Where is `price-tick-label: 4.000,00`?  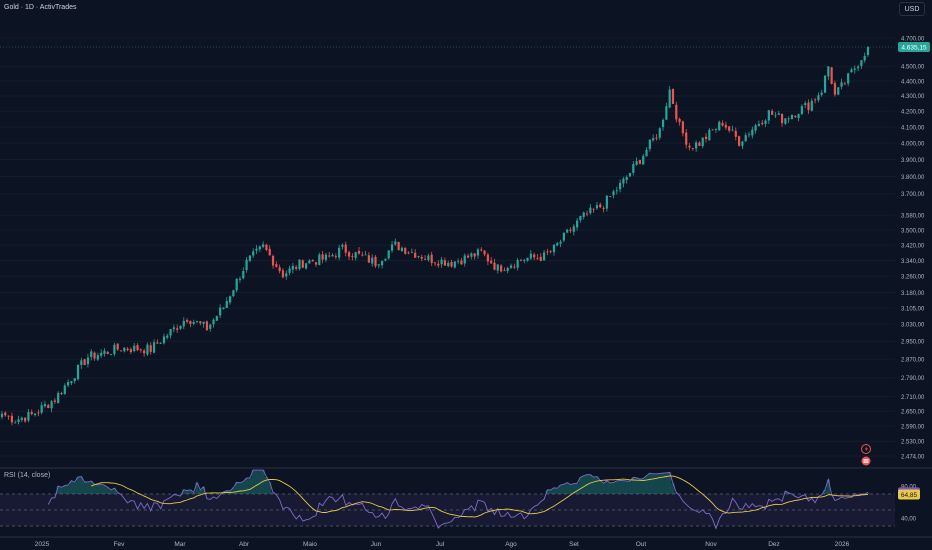 price-tick-label: 4.000,00 is located at coordinates (913, 144).